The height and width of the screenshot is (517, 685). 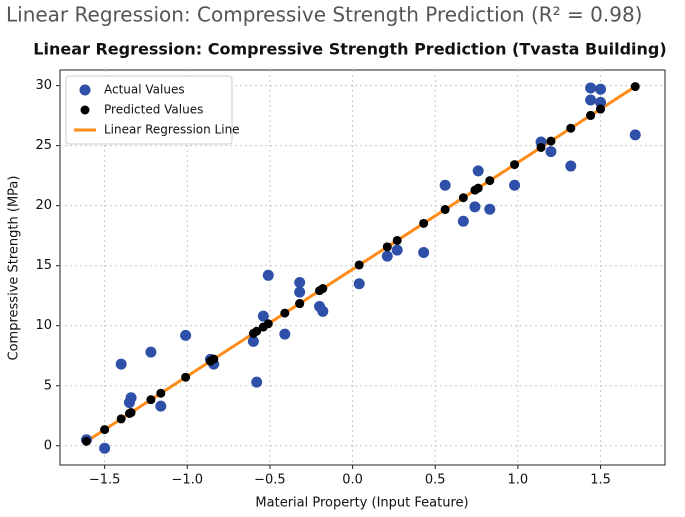 What do you see at coordinates (435, 480) in the screenshot?
I see `x-tick-label: 0.5` at bounding box center [435, 480].